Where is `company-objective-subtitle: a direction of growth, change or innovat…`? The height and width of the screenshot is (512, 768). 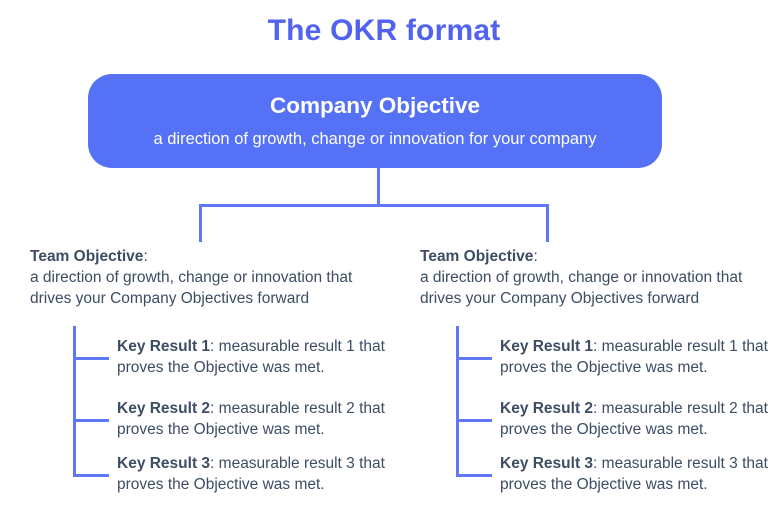
company-objective-subtitle: a direction of growth, change or innovat… is located at coordinates (375, 139).